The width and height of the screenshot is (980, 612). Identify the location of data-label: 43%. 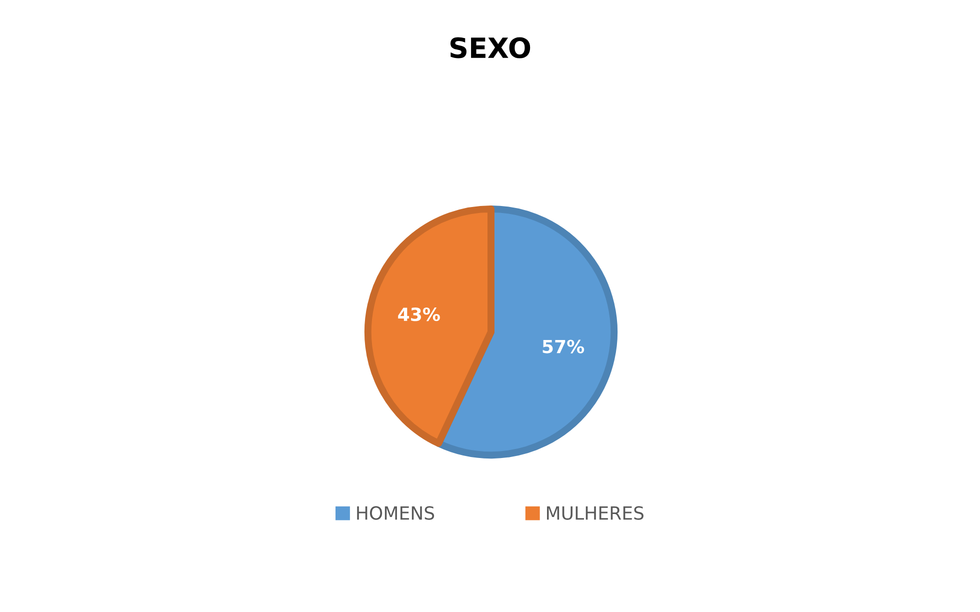
(419, 314).